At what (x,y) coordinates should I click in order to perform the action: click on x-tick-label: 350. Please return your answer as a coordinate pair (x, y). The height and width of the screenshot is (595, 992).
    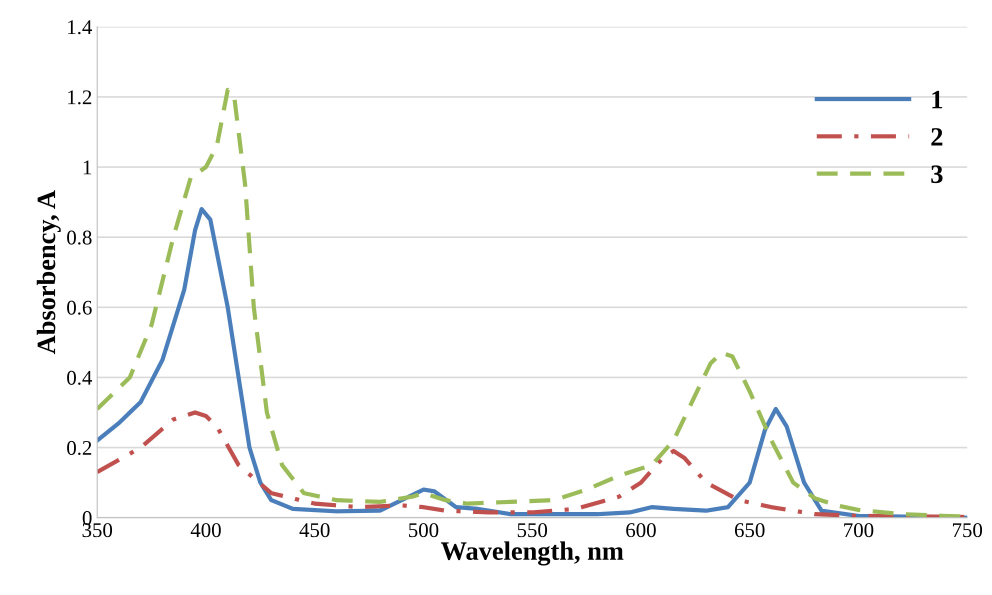
    Looking at the image, I should click on (97, 530).